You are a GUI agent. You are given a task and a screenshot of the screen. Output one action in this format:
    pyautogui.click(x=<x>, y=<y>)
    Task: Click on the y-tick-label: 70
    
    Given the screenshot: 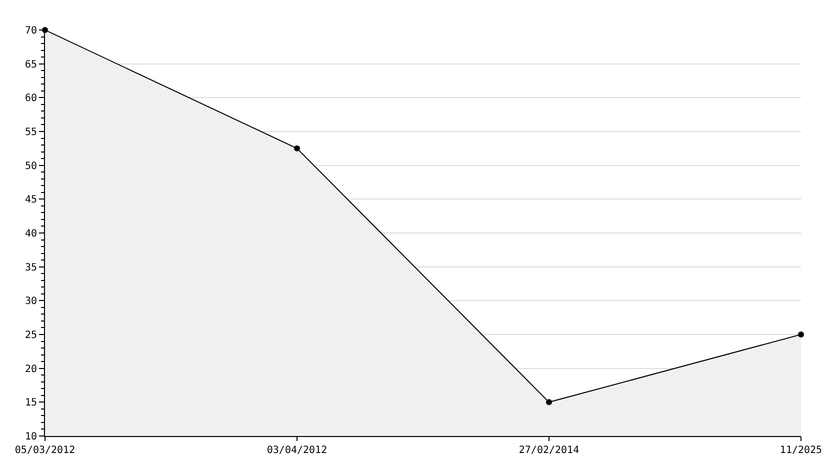 What is the action you would take?
    pyautogui.click(x=30, y=31)
    